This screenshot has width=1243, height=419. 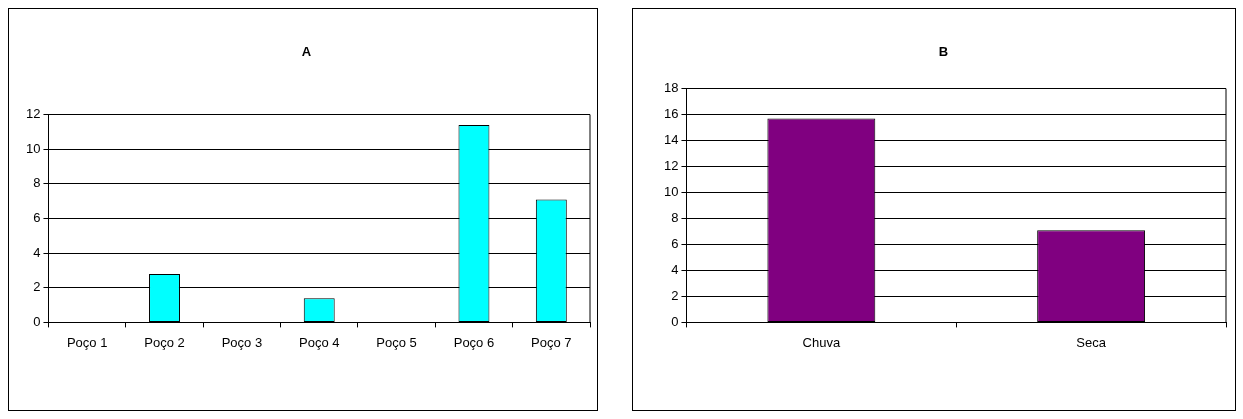 I want to click on x-tick-label: Poço 1, so click(x=87, y=342).